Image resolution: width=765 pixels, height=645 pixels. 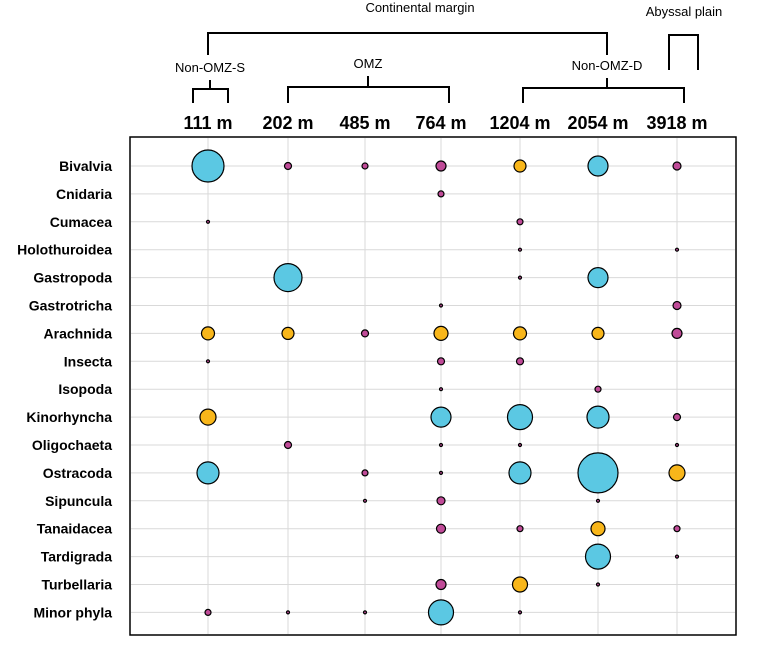 I want to click on taxon-label: Bivalvia, so click(x=85, y=166).